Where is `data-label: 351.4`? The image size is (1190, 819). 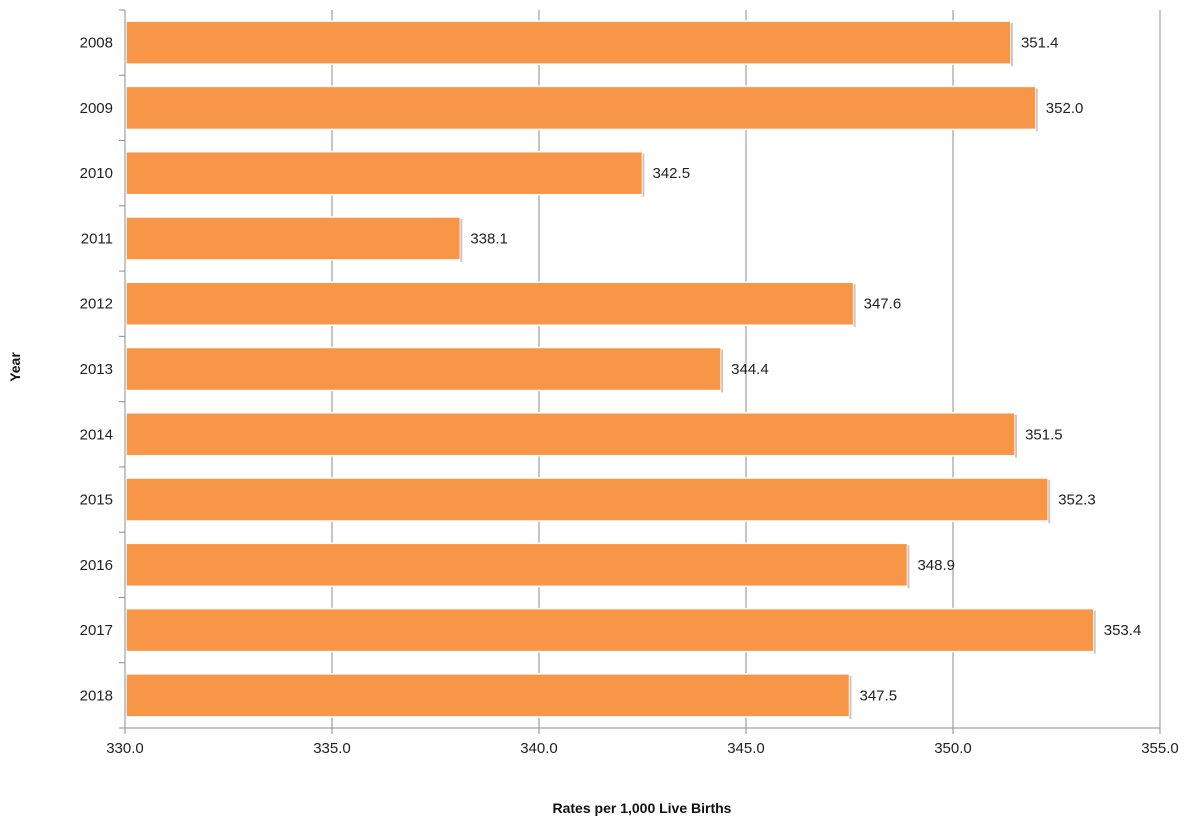 data-label: 351.4 is located at coordinates (1040, 43).